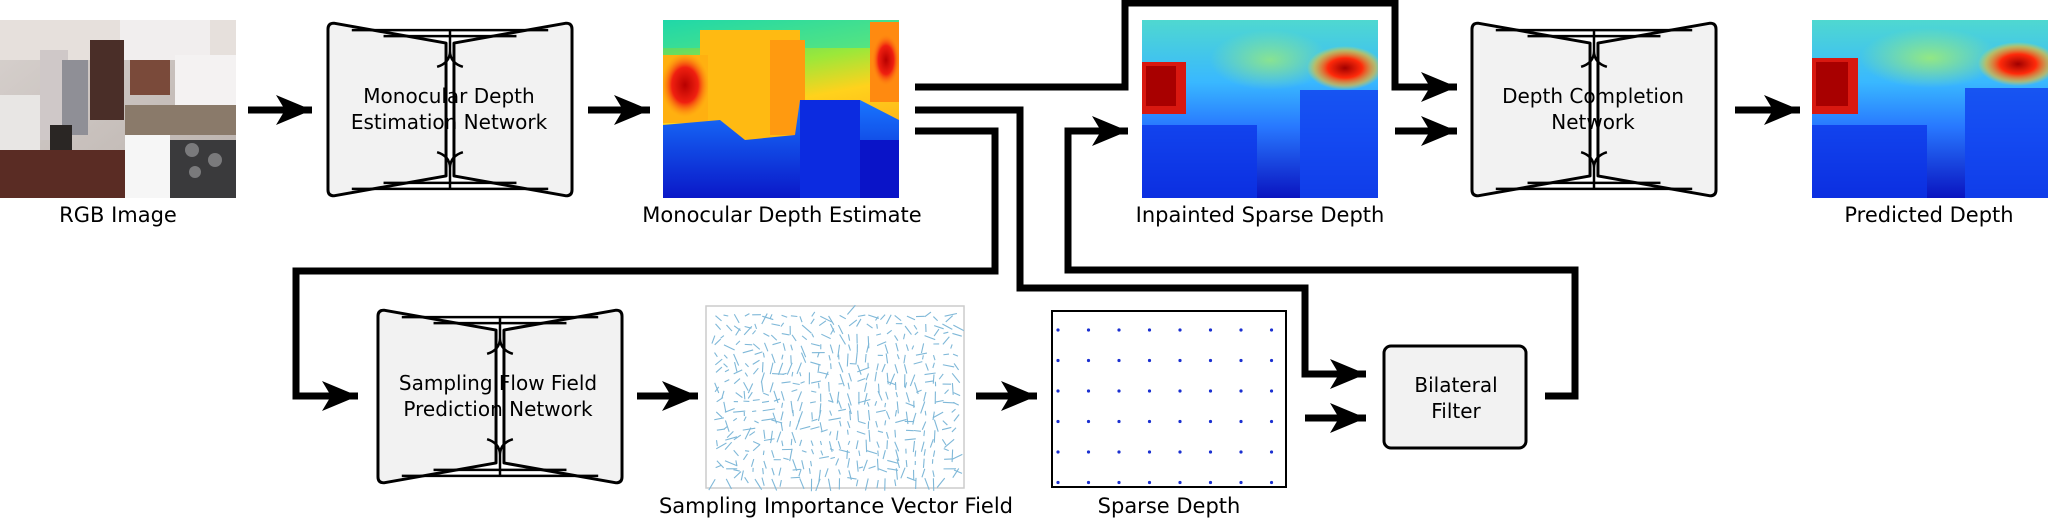 This screenshot has height=518, width=2048. What do you see at coordinates (781, 215) in the screenshot?
I see `caption-monocular-depth-estimate: Monocular Depth Estimate` at bounding box center [781, 215].